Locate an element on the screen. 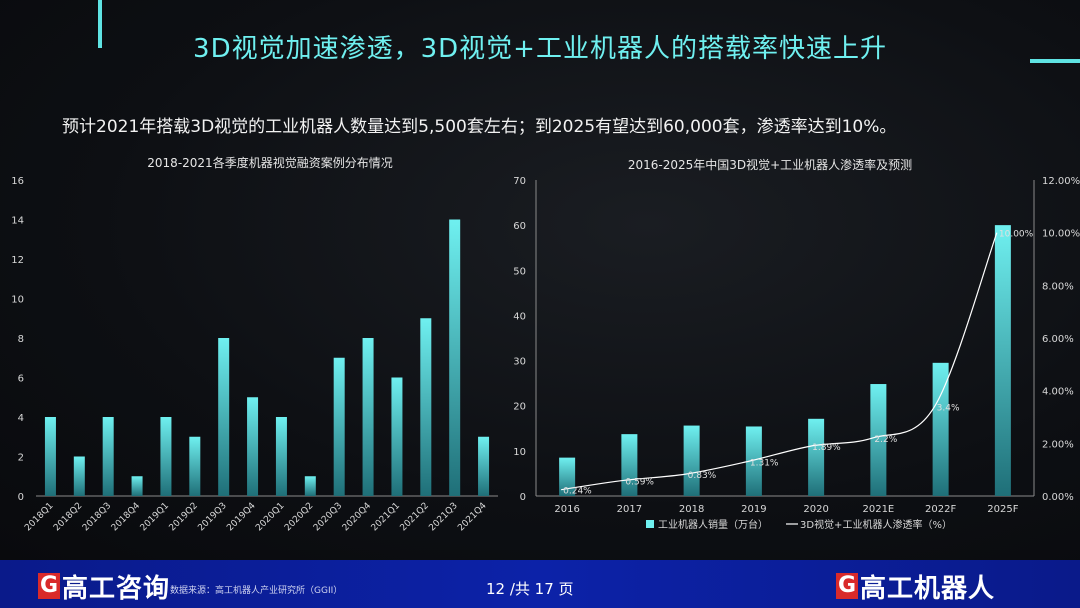 This screenshot has height=608, width=1080. chart2-y-right-tick: 6.00% is located at coordinates (1058, 339).